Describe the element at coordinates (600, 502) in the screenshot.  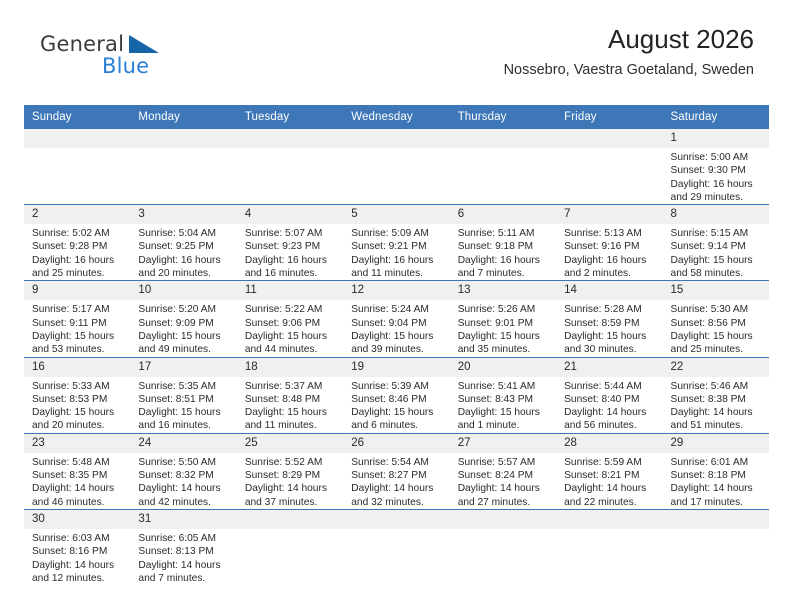
I see `day-daylight-line: and 22 minutes.` at that location.